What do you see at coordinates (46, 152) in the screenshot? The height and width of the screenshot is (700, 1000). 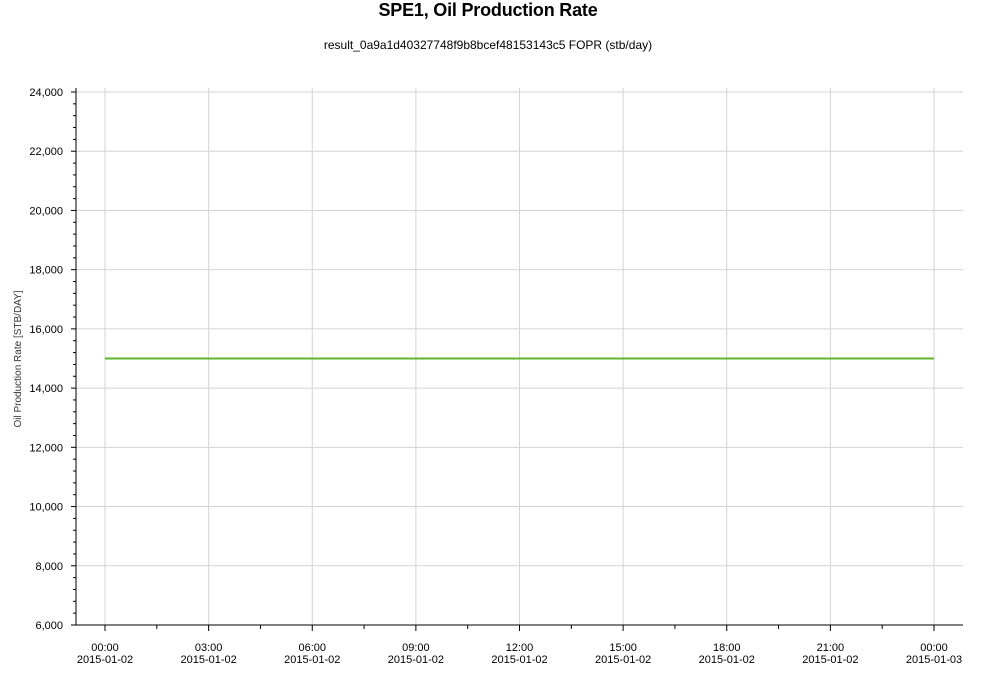 I see `y-tick-label: 22,000` at bounding box center [46, 152].